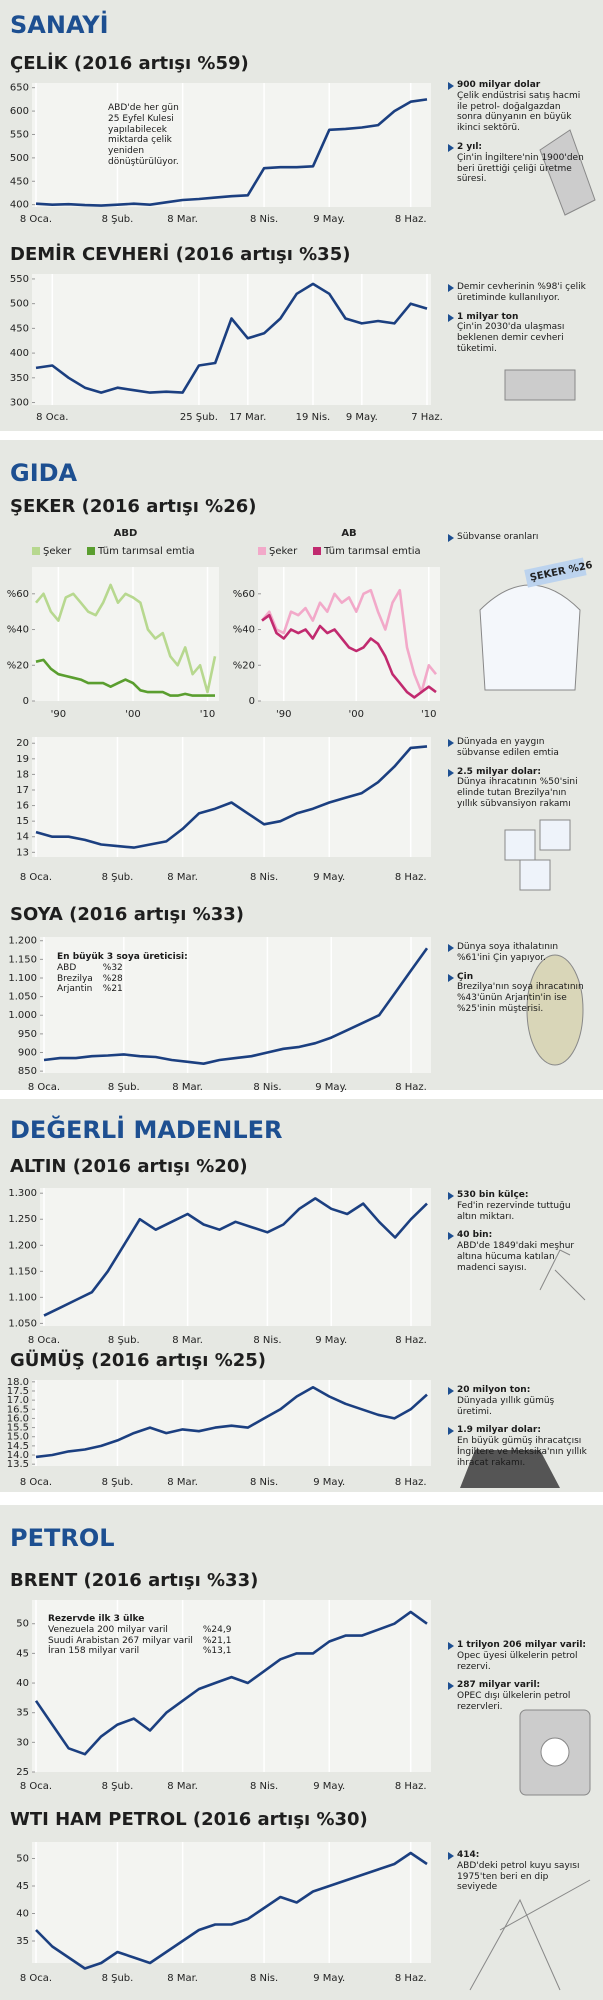 This screenshot has height=2000, width=603. What do you see at coordinates (18, 630) in the screenshot?
I see `y-tick-label: %40` at bounding box center [18, 630].